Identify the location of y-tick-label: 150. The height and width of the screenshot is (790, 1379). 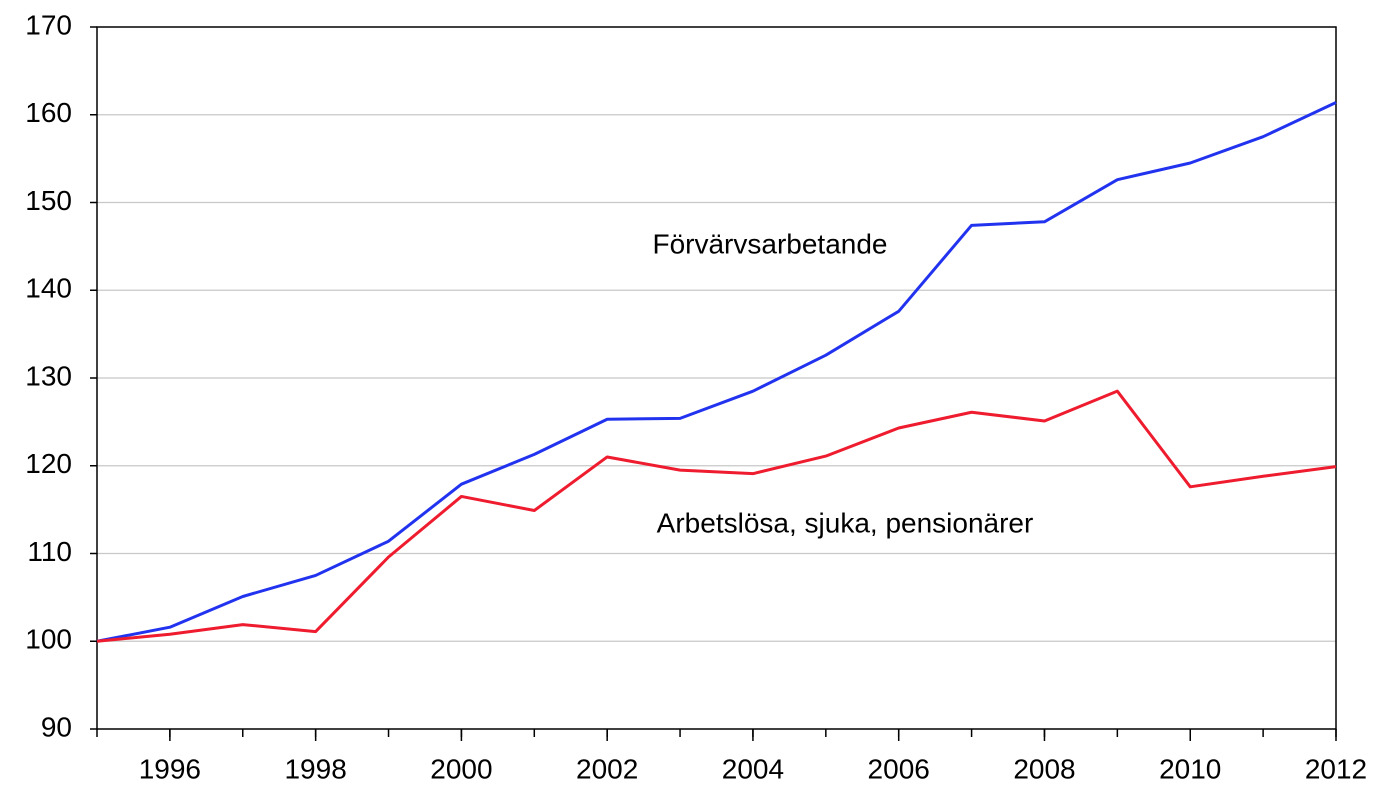
(48, 200).